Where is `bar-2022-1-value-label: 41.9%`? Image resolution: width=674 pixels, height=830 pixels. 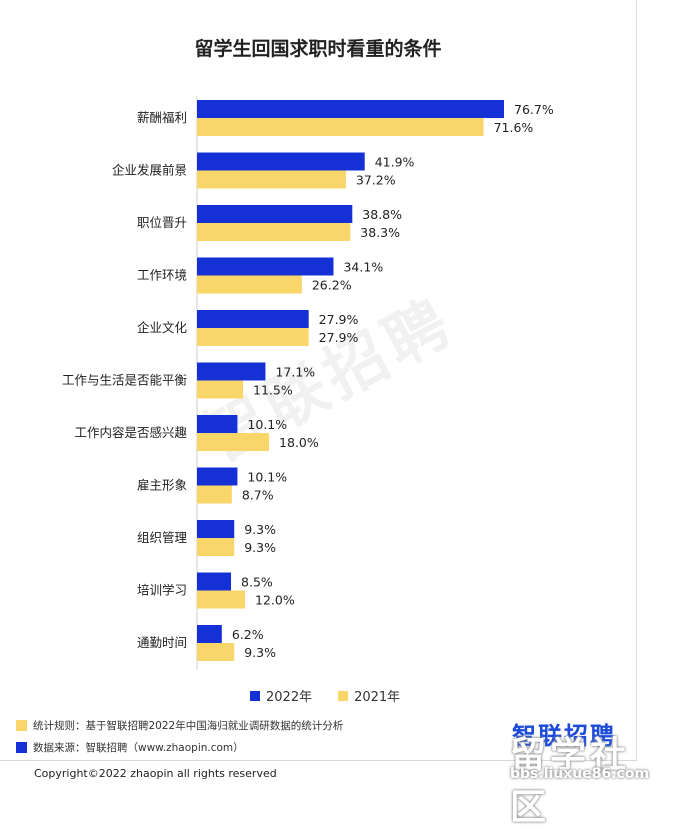 bar-2022-1-value-label: 41.9% is located at coordinates (395, 162).